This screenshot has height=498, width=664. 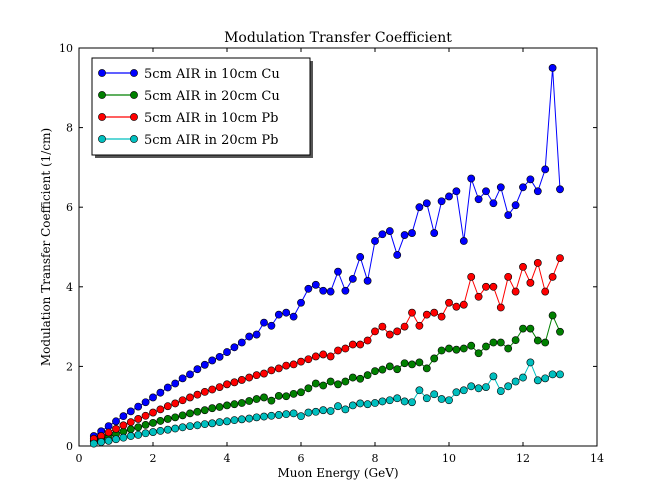 What do you see at coordinates (69, 366) in the screenshot?
I see `y-tick-label: 2` at bounding box center [69, 366].